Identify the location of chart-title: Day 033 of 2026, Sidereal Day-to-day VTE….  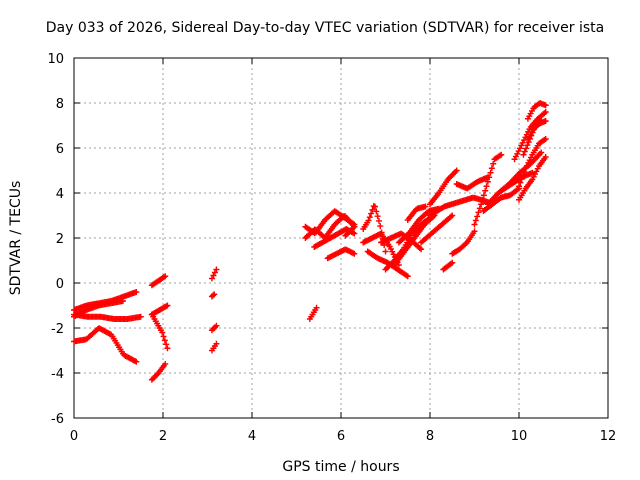
(325, 28).